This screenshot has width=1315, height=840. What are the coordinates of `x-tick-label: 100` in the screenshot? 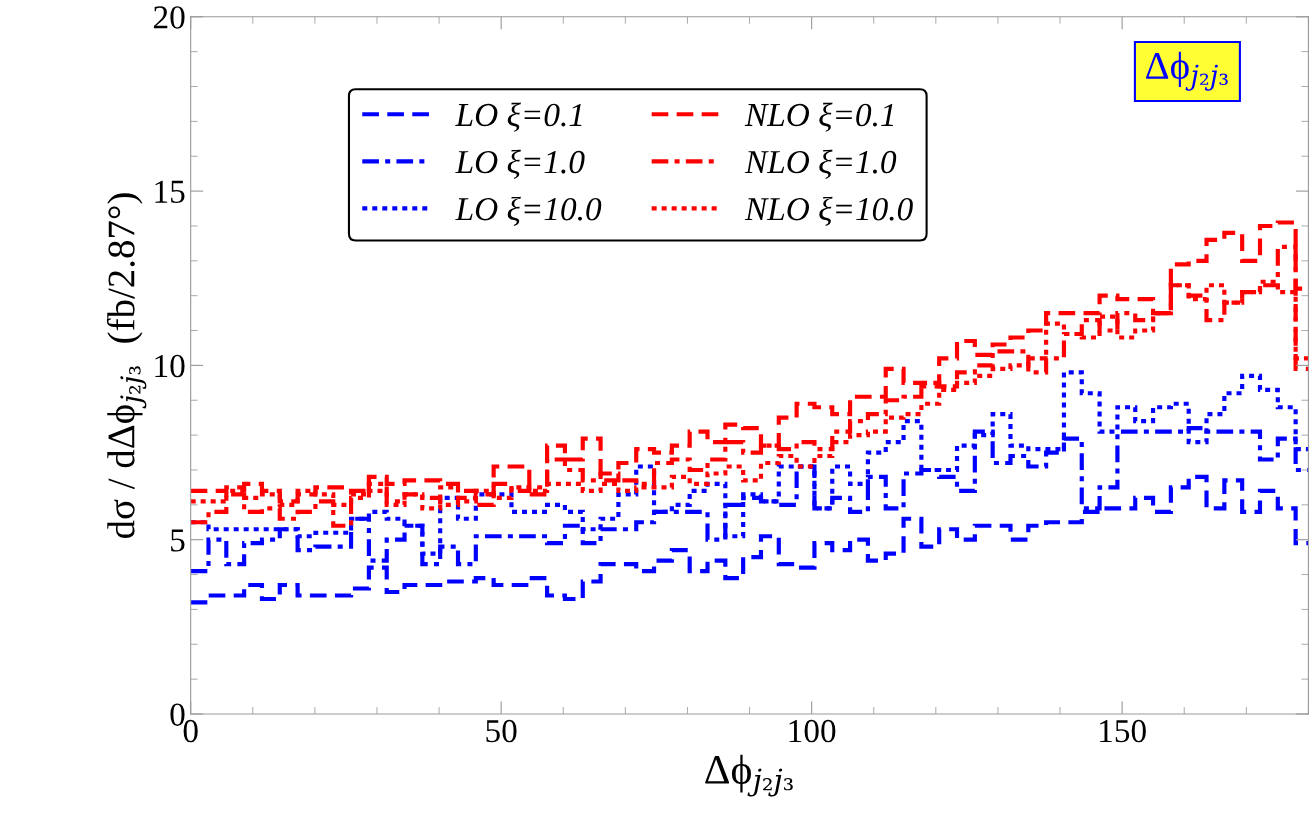 It's located at (812, 731).